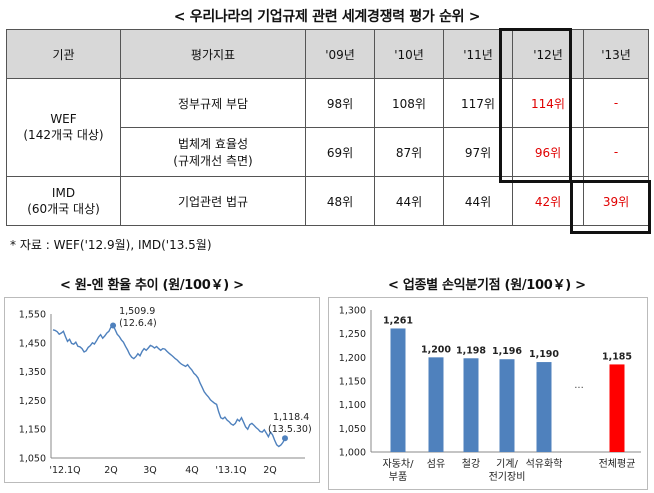 This screenshot has width=654, height=493. What do you see at coordinates (352, 311) in the screenshot?
I see `y-tick-label: 1,300` at bounding box center [352, 311].